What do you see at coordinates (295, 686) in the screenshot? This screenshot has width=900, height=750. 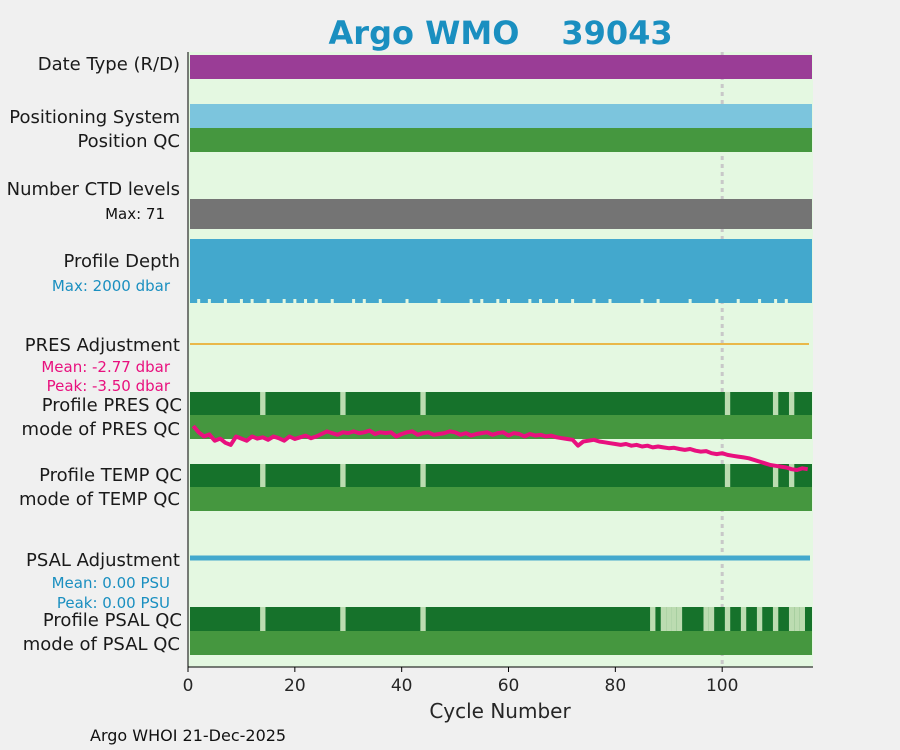 I see `x-tick-label-20: 20` at bounding box center [295, 686].